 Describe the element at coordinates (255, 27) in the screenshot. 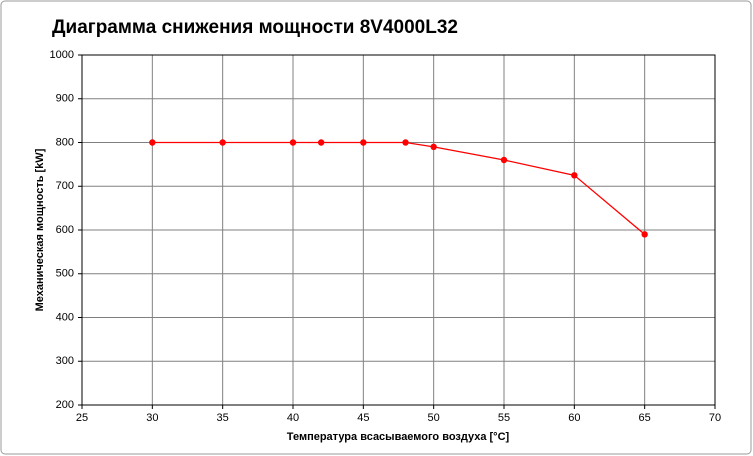

I see `chart-title: Диаграмма снижения мощности 8V4000L32` at that location.